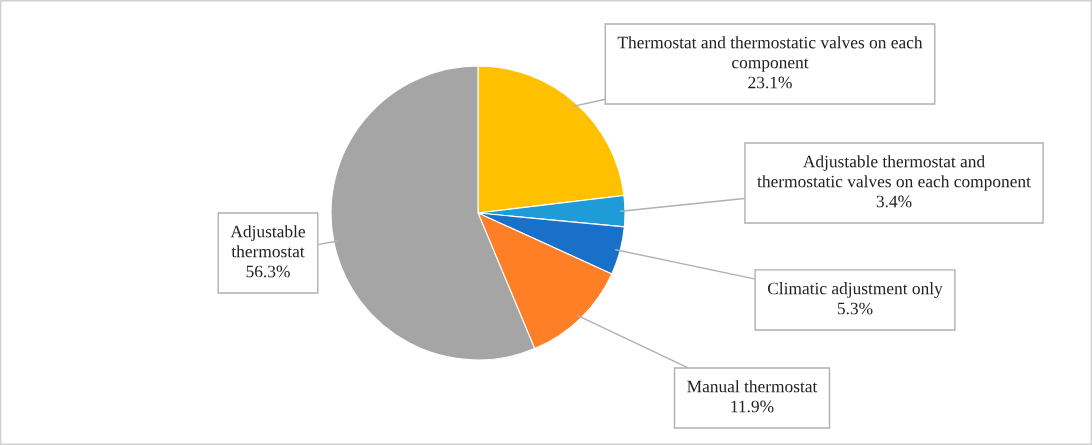 Image resolution: width=1092 pixels, height=445 pixels. I want to click on slice-label: Climatic adjustment only, so click(855, 290).